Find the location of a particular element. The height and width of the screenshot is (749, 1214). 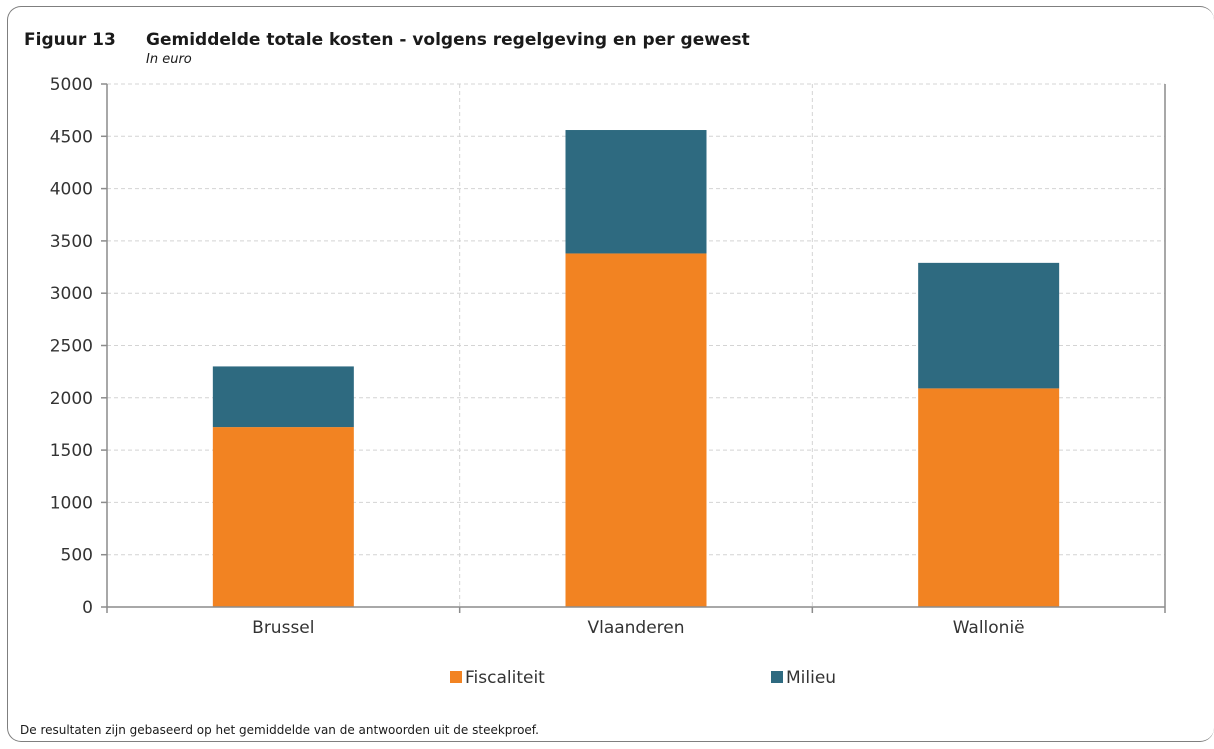

x-tick-label: Vlaanderen is located at coordinates (635, 628).